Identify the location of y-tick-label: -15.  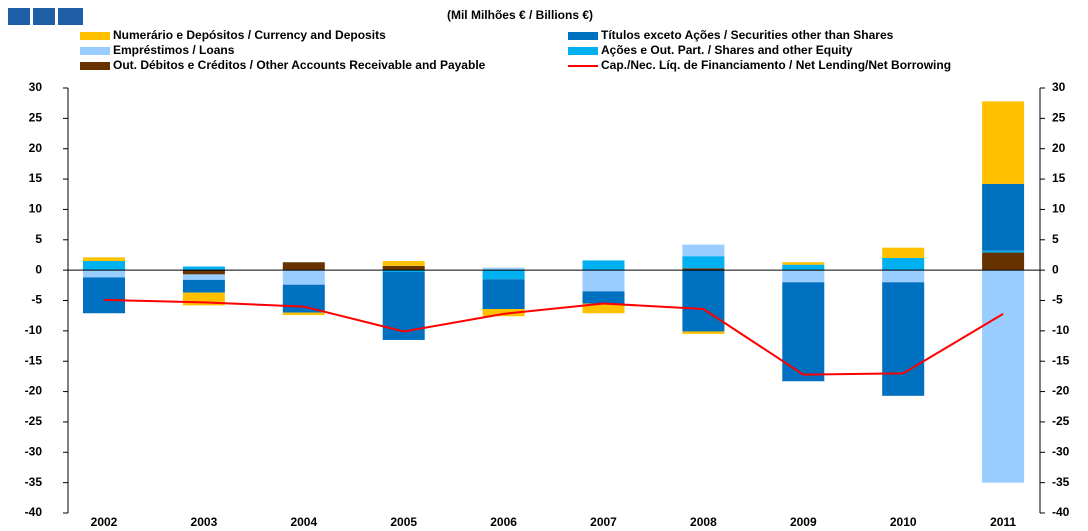
(34, 360).